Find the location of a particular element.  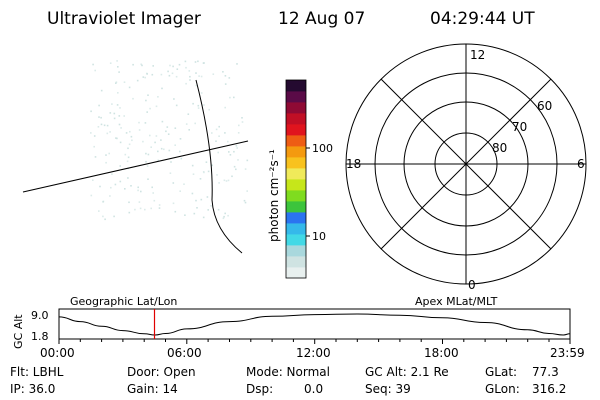

mlat-label-60: 60 is located at coordinates (544, 106).